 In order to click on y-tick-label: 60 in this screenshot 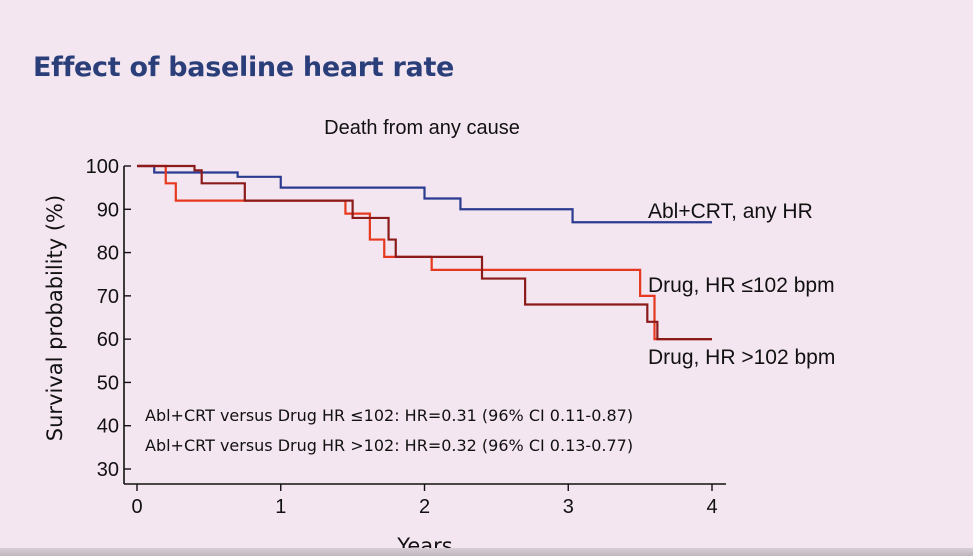, I will do `click(108, 340)`.